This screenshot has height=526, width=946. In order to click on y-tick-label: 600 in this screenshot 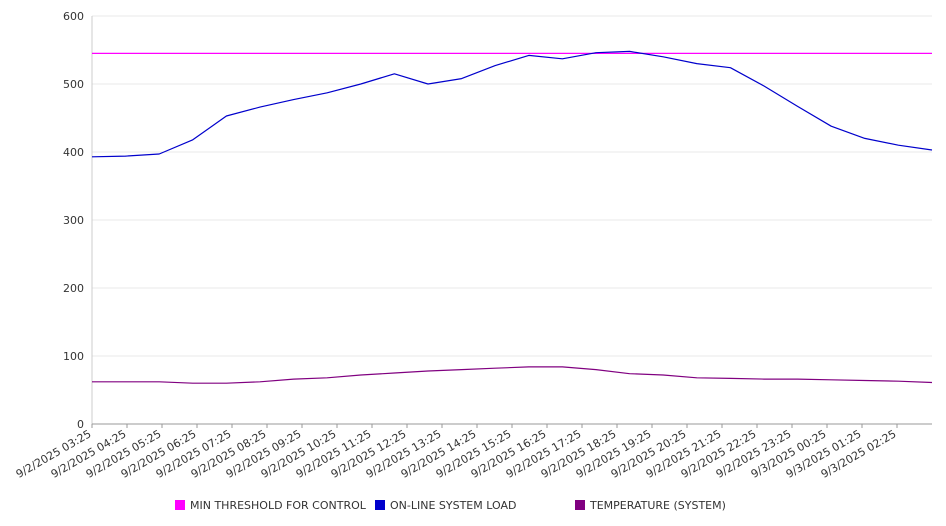, I will do `click(73, 16)`.